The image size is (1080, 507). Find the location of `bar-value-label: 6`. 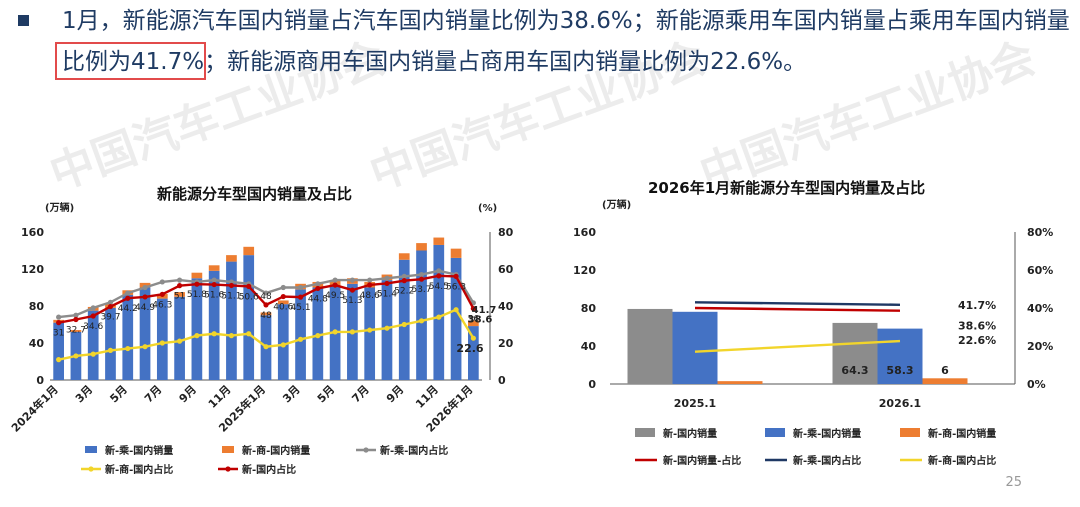

bar-value-label: 6 is located at coordinates (945, 370).